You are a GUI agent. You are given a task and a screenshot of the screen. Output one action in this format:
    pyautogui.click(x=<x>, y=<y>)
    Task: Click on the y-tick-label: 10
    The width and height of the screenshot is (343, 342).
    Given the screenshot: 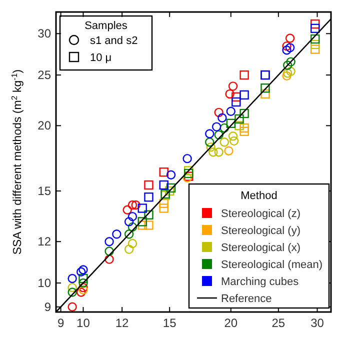 What is the action you would take?
    pyautogui.click(x=45, y=283)
    